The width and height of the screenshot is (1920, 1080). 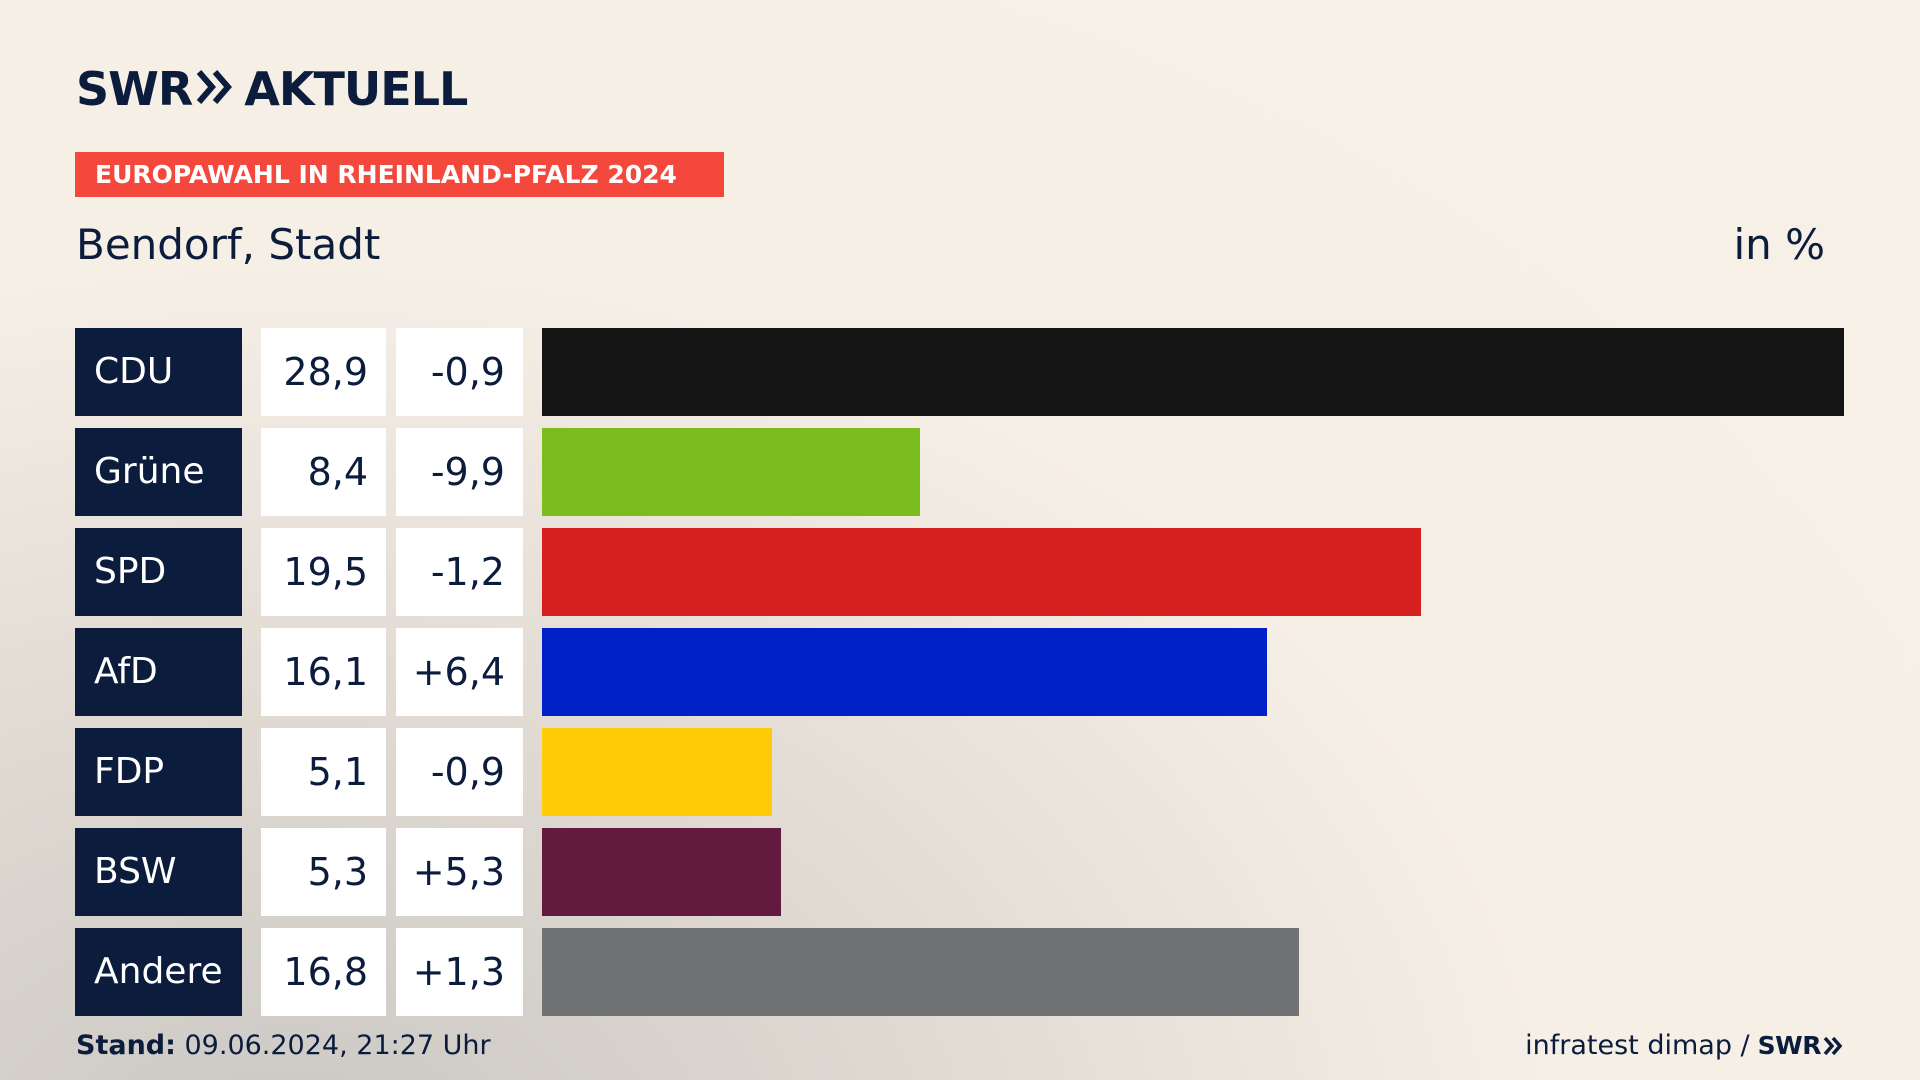 I want to click on chart-row: BSW 5,3 +5,3, so click(x=960, y=872).